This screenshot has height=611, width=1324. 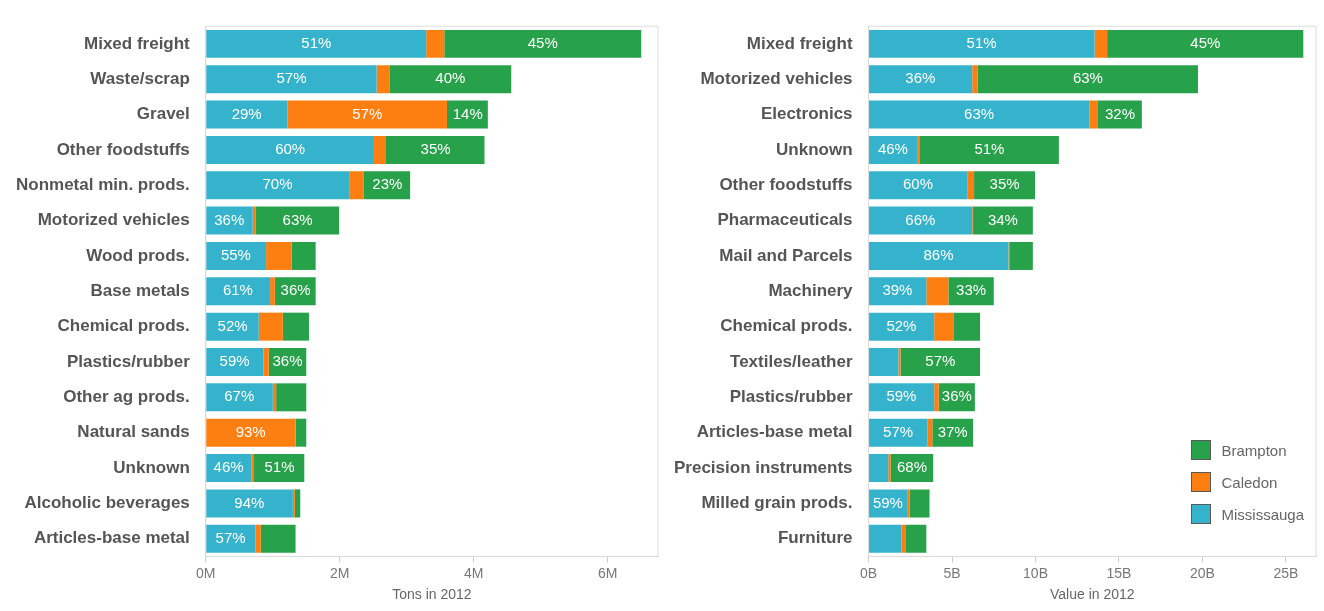 What do you see at coordinates (786, 255) in the screenshot?
I see `y-tick-label: Mail and Parcels` at bounding box center [786, 255].